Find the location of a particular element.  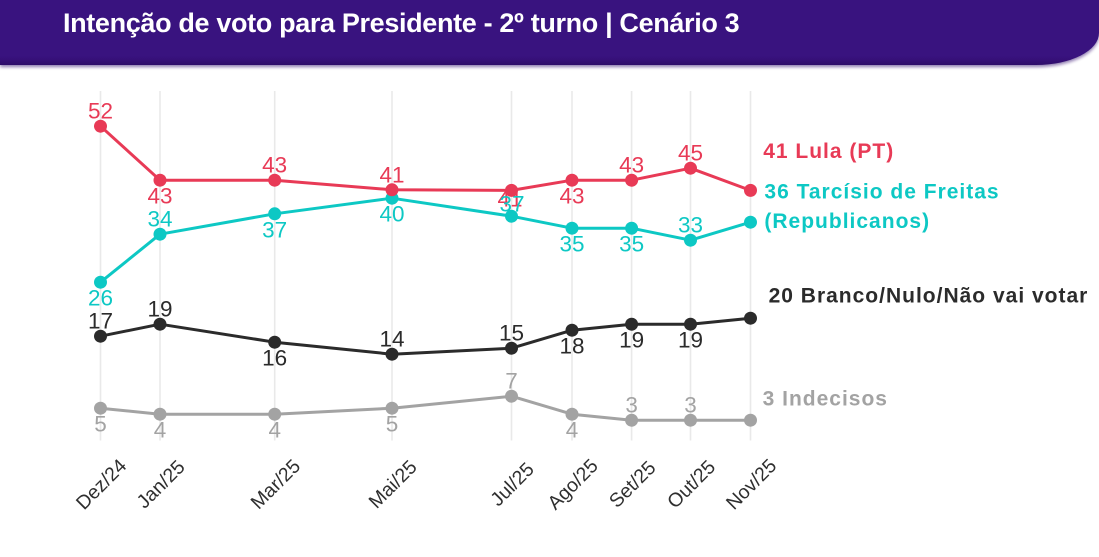

svg-text: 3 Indecisos is located at coordinates (825, 398).